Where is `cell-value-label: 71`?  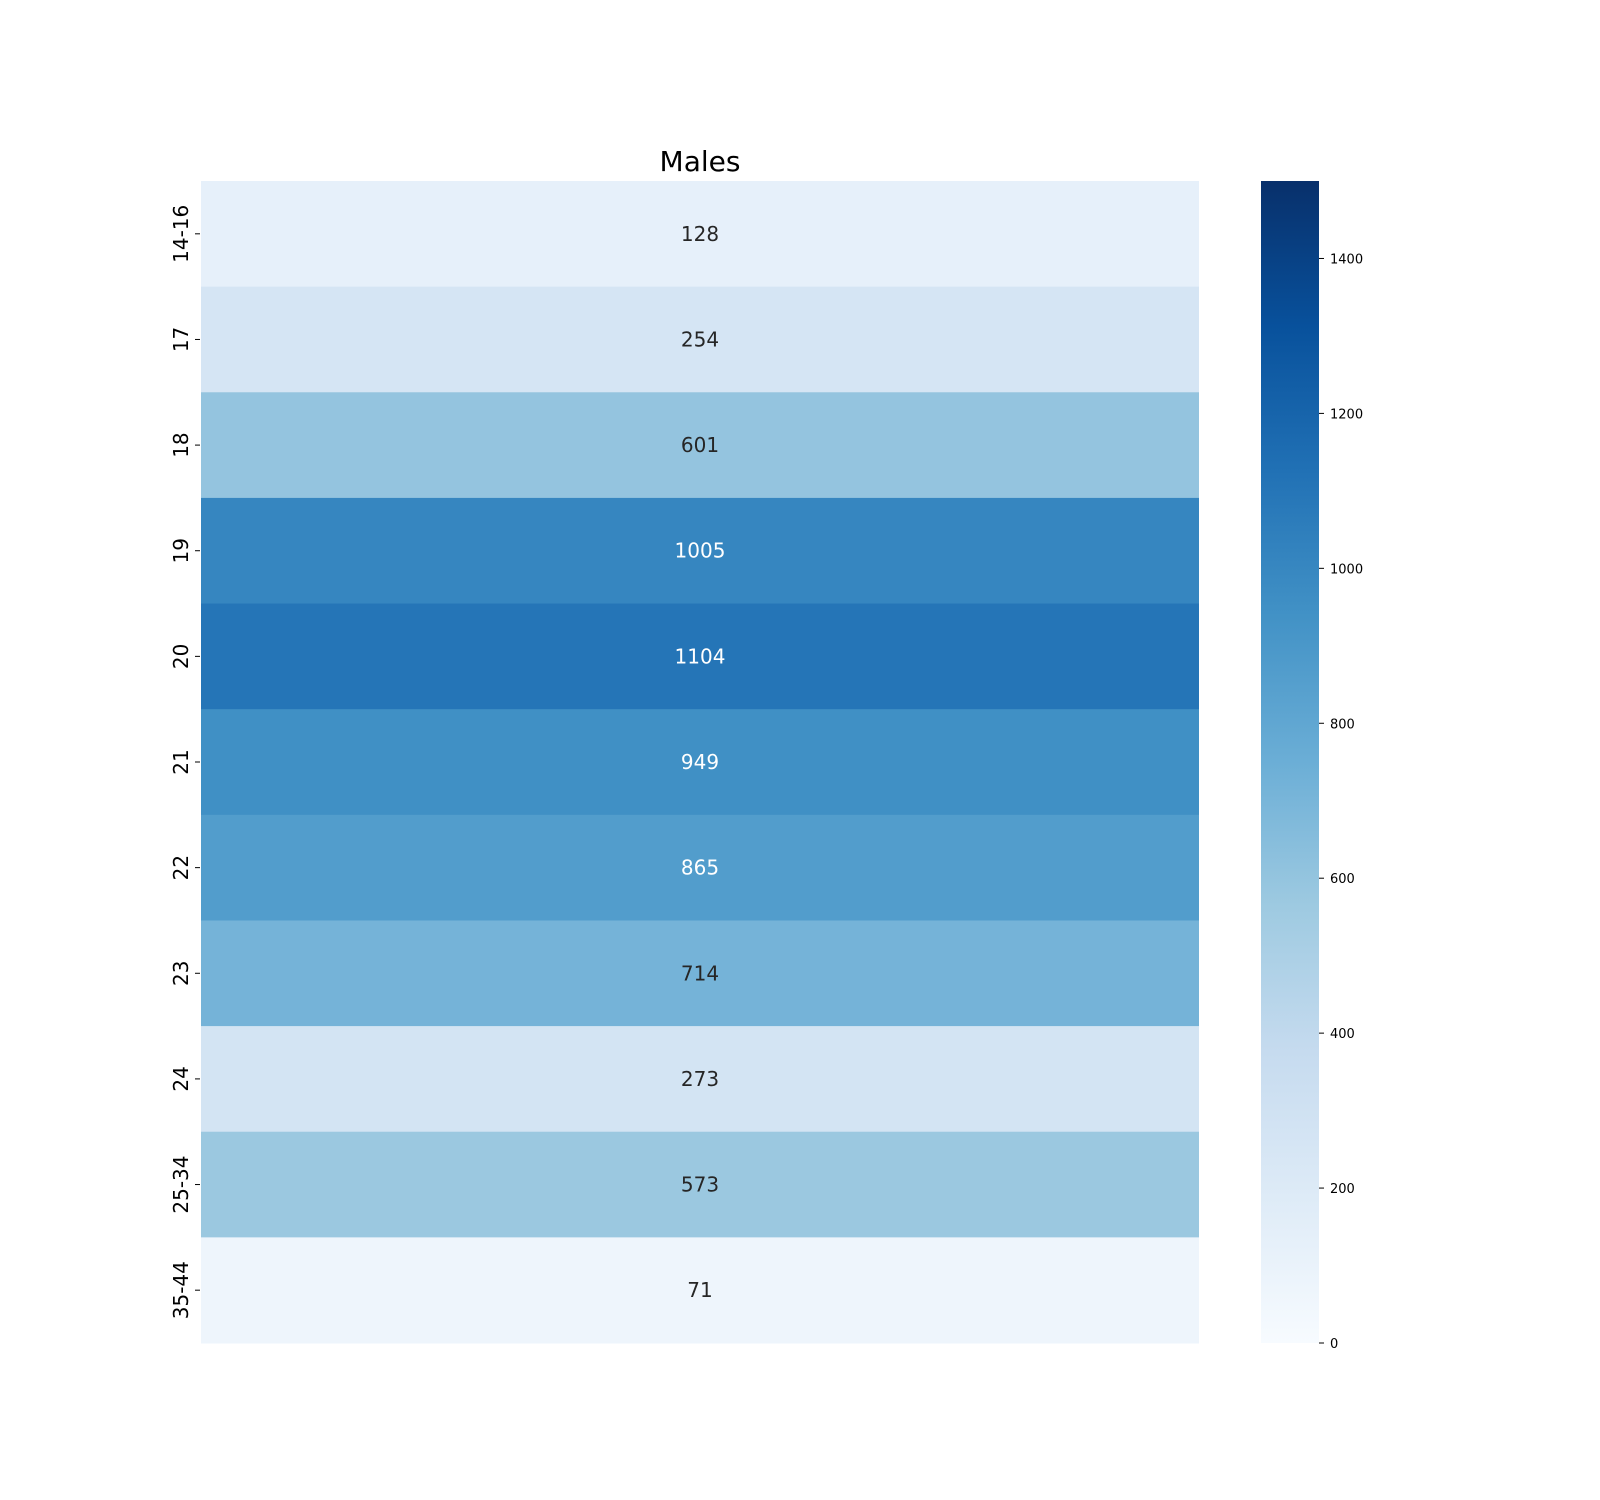
cell-value-label: 71 is located at coordinates (699, 1290).